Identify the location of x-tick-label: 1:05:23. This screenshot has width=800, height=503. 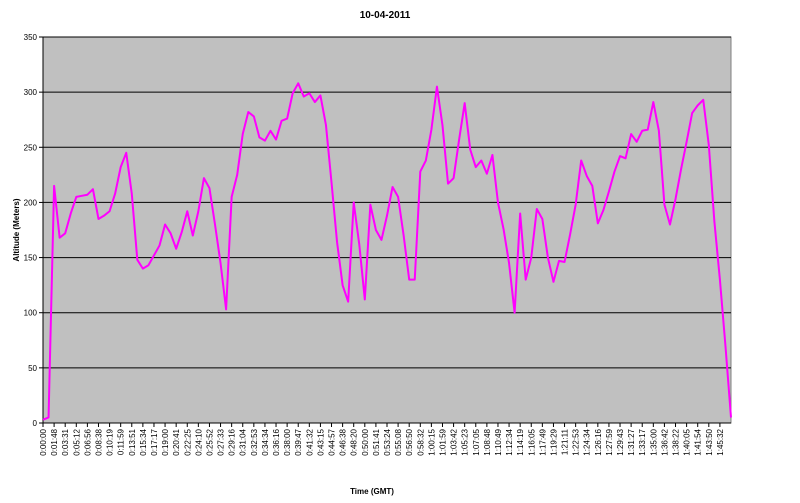
(465, 441).